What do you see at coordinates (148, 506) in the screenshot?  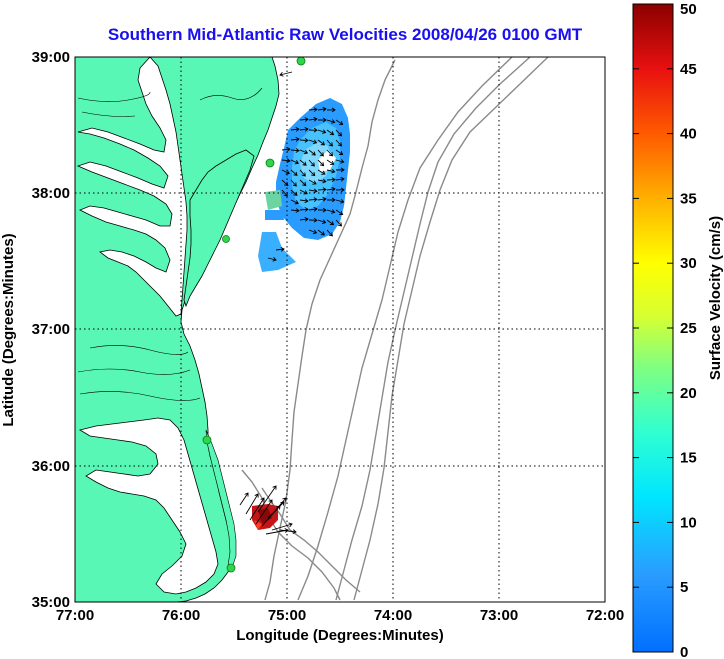 I see `pamlico-sound` at bounding box center [148, 506].